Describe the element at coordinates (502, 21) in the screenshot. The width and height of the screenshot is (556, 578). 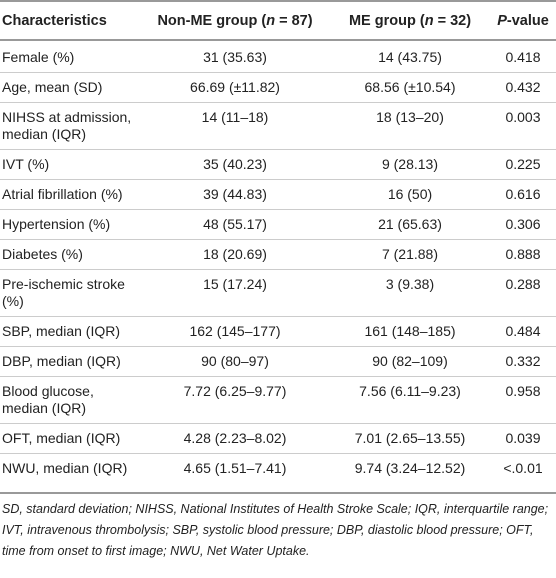
I see `header-text: P` at that location.